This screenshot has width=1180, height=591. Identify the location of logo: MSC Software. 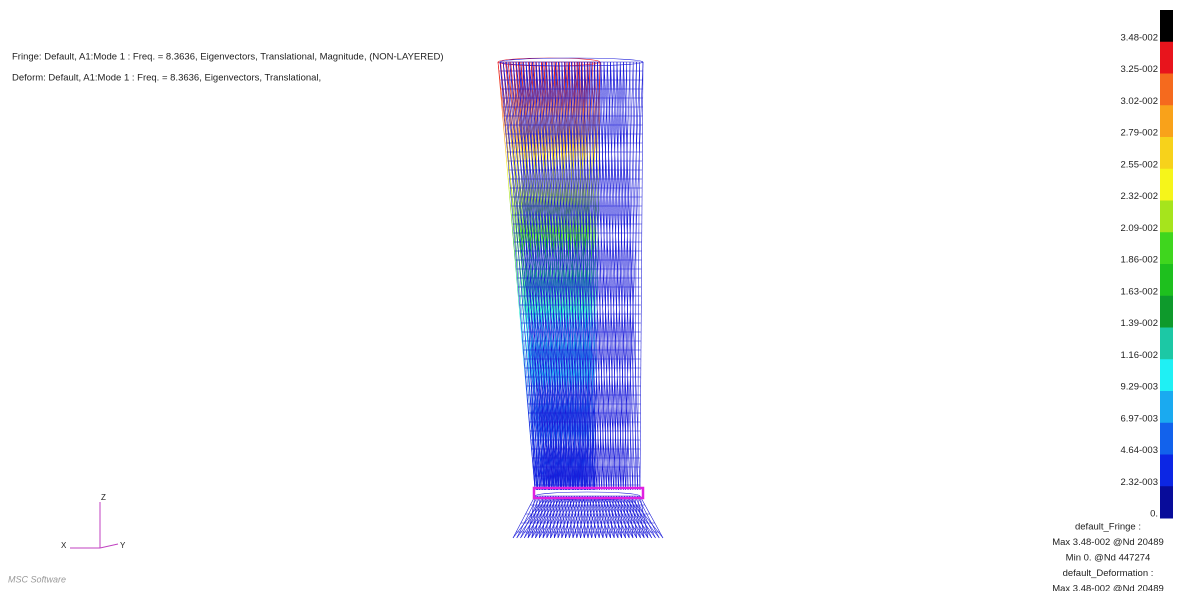
(37, 579).